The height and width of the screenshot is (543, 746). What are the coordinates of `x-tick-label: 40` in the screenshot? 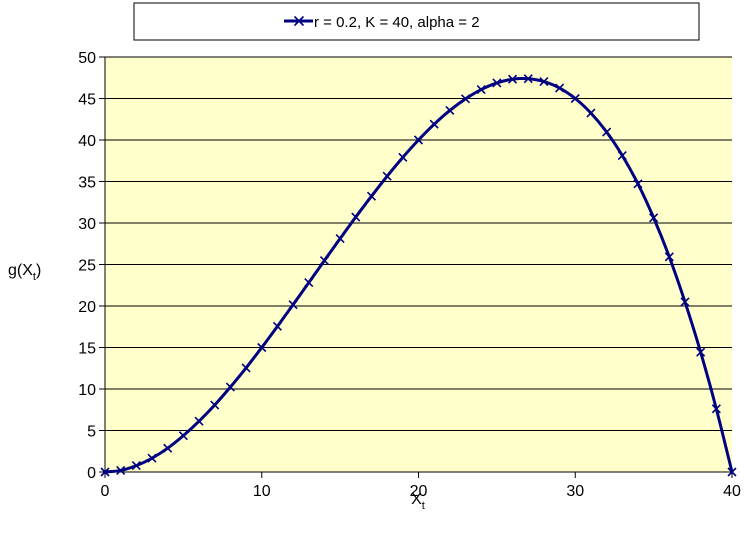 It's located at (732, 491).